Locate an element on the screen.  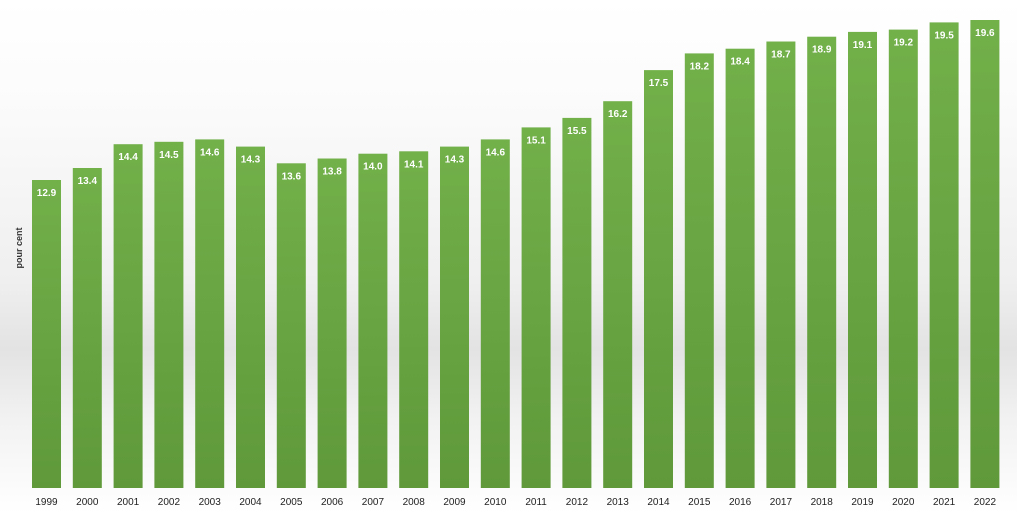
x-tick-label-2018: 2018 is located at coordinates (822, 502).